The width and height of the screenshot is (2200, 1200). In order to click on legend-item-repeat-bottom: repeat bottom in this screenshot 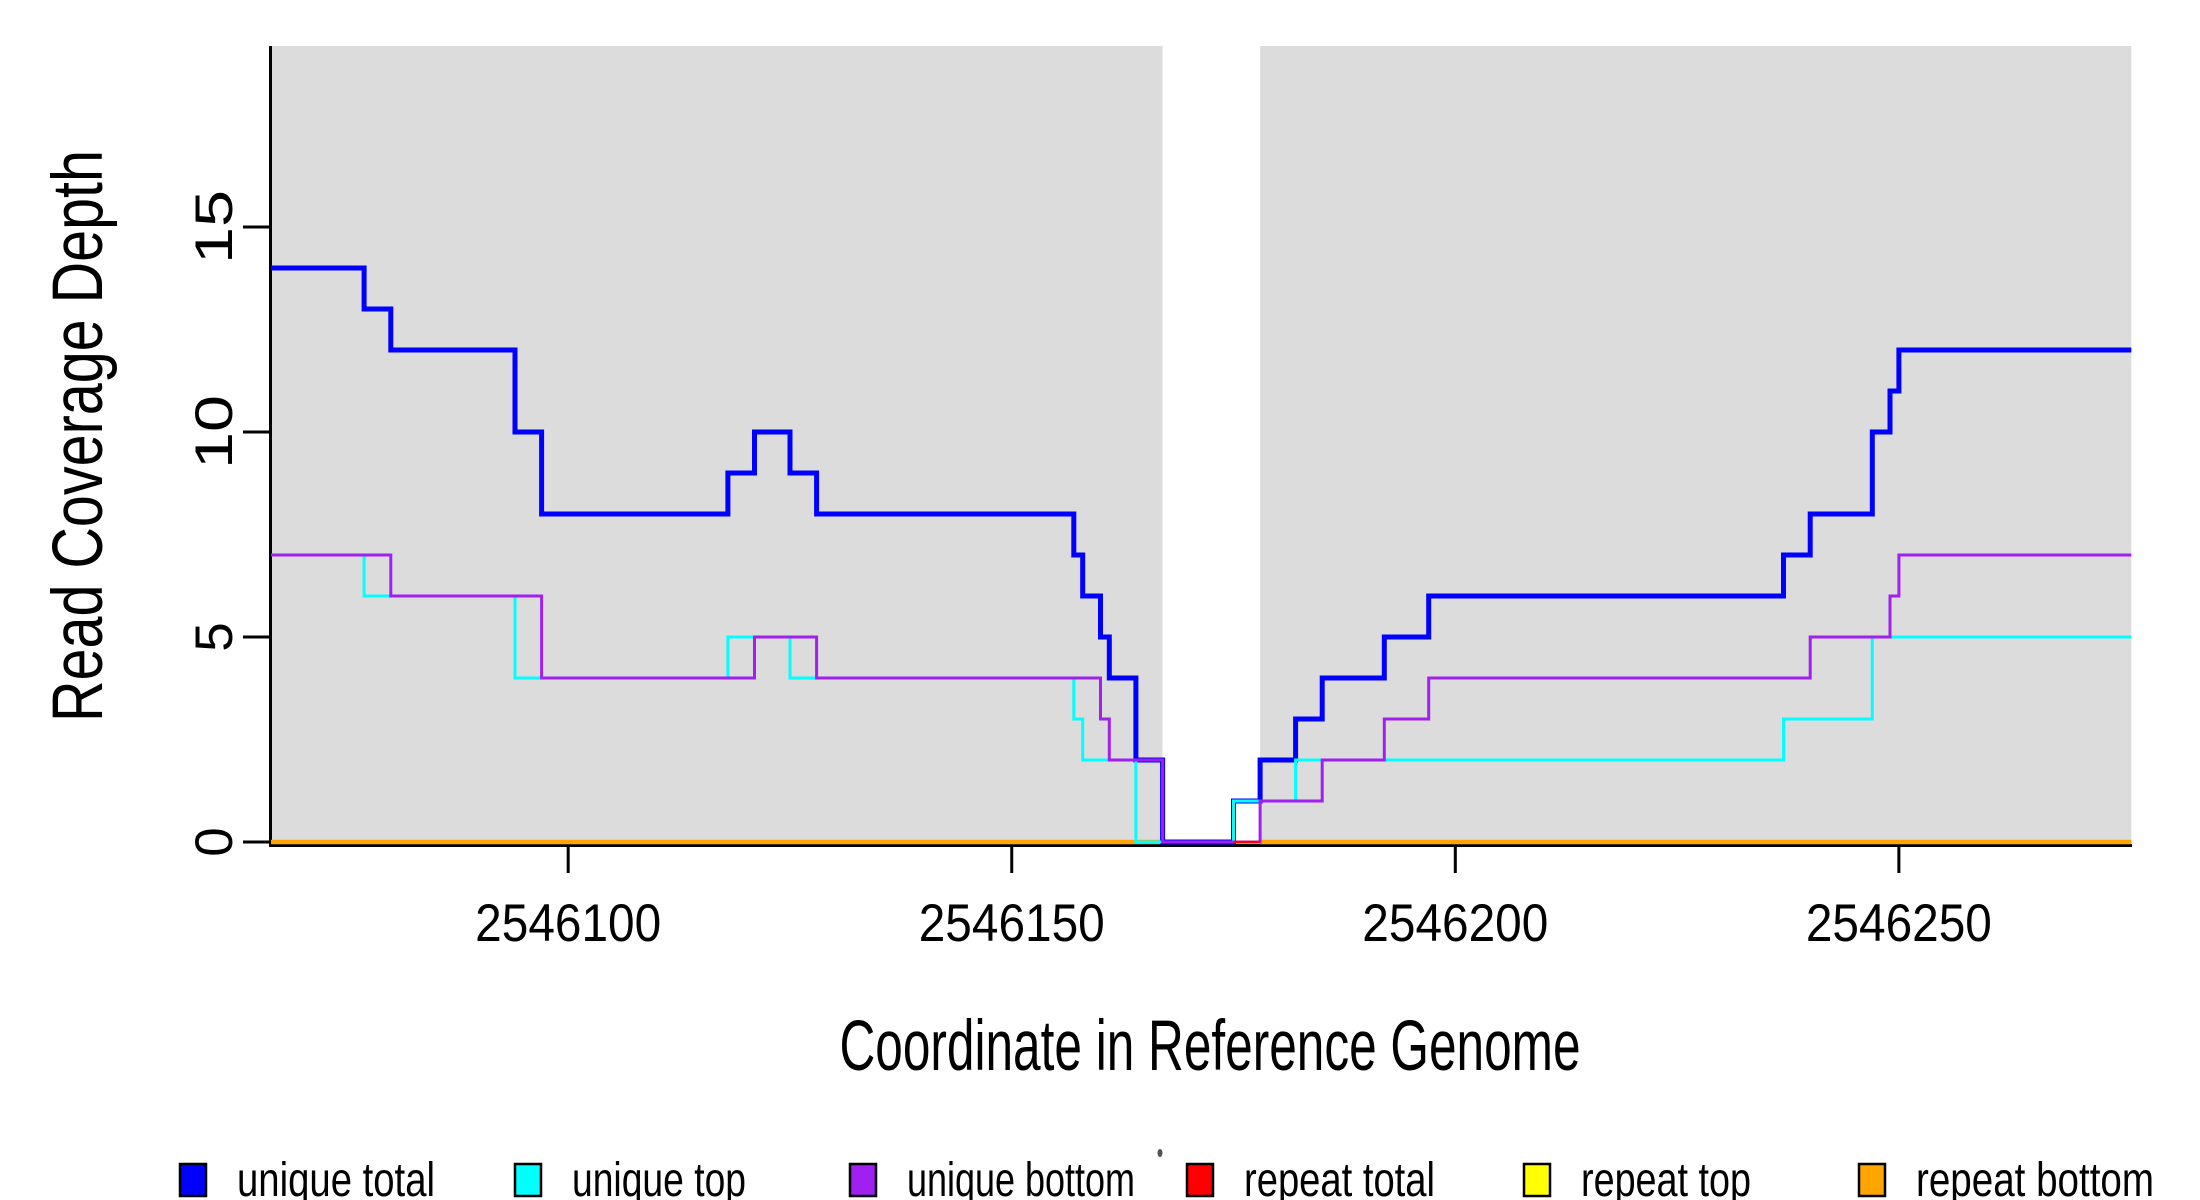, I will do `click(2005, 1177)`.